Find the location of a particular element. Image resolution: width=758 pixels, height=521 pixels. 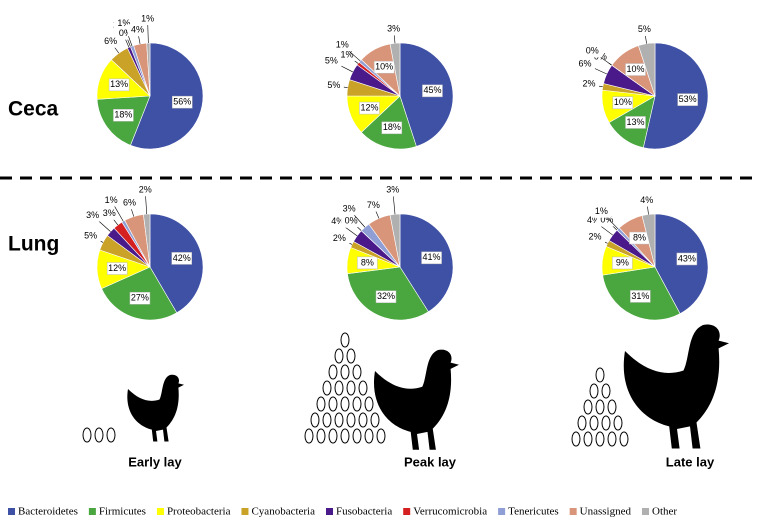

data-label: 5% is located at coordinates (333, 85).